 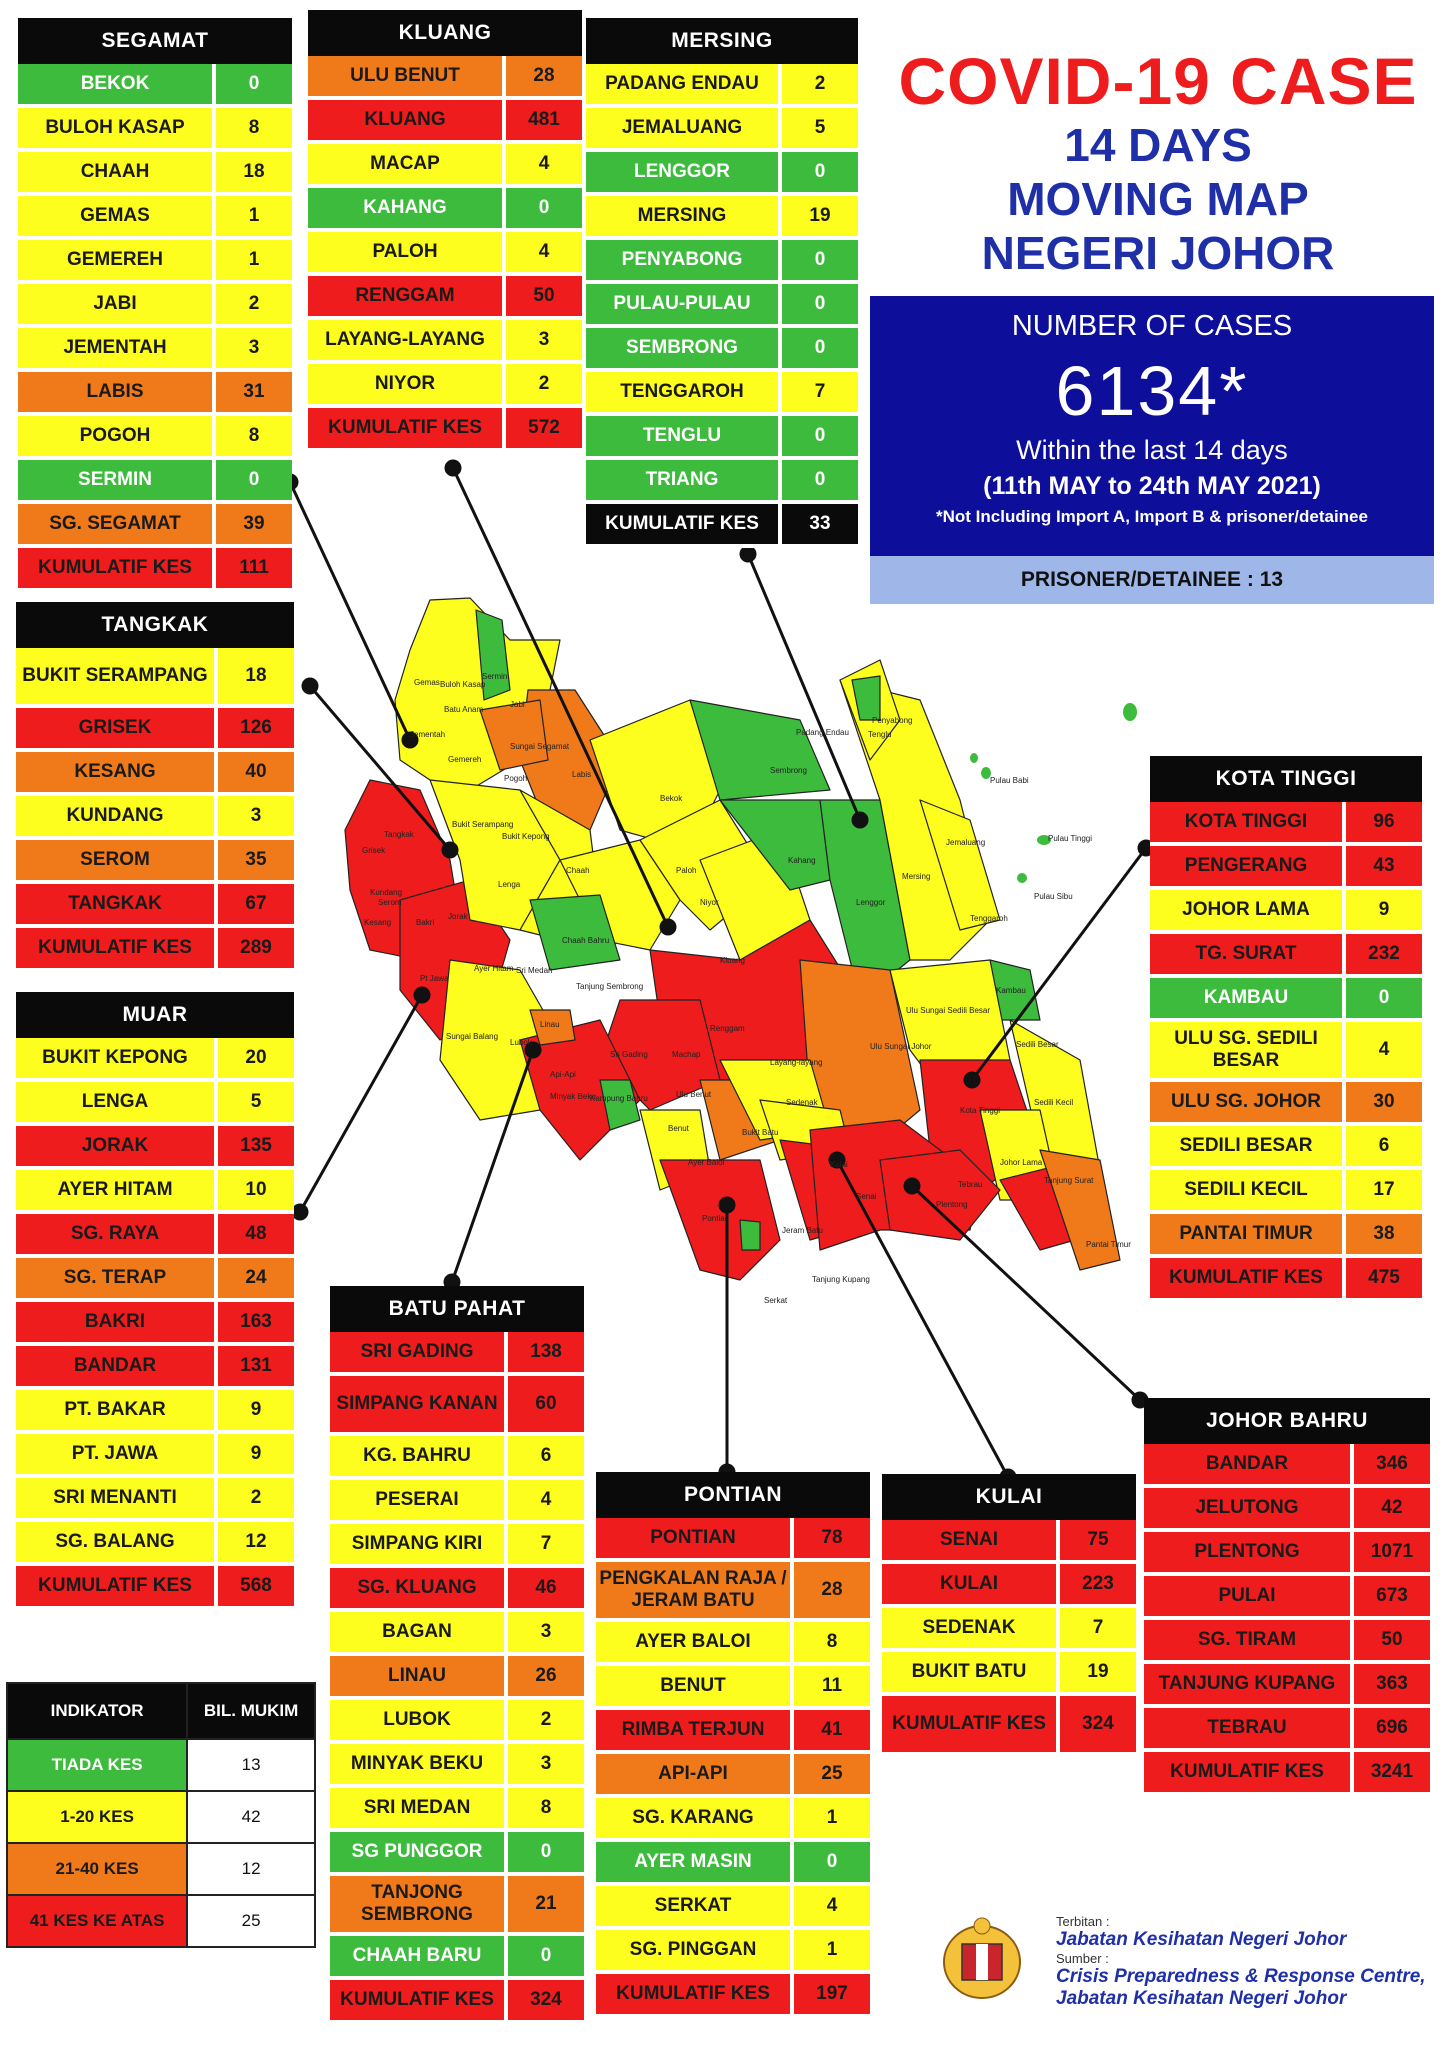 What do you see at coordinates (116, 817) in the screenshot?
I see `mukim-name: KUNDANG` at bounding box center [116, 817].